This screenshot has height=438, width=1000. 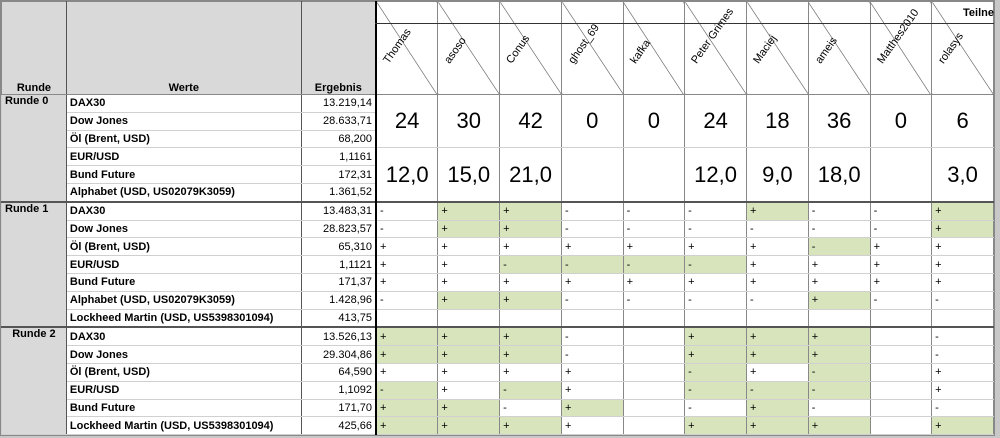 I want to click on participant-header: ameis, so click(x=839, y=48).